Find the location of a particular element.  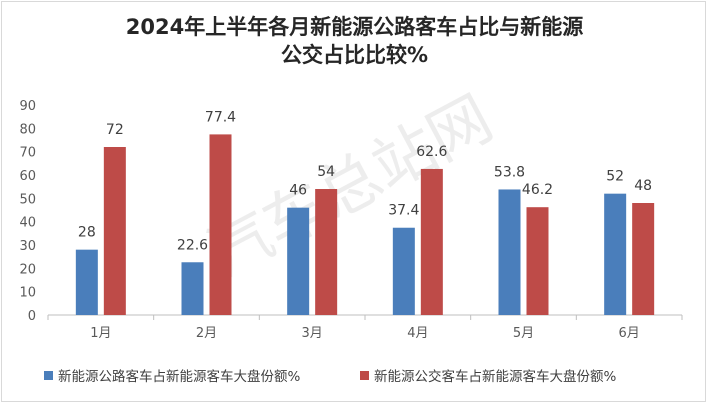

y-tick-label: 10 is located at coordinates (27, 293).